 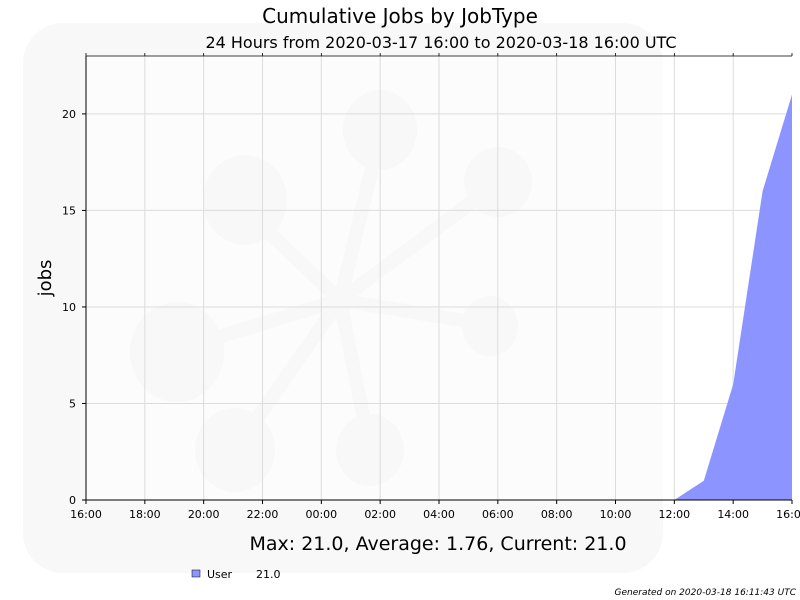 I want to click on x-tick-label: 02:00, so click(x=380, y=514).